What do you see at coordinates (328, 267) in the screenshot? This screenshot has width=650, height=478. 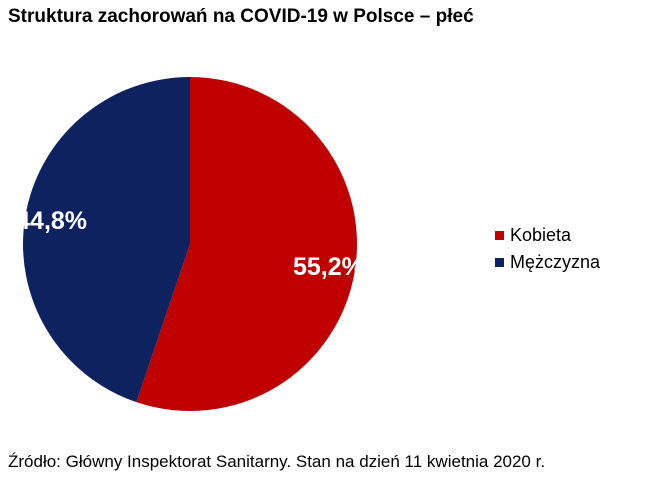 I see `data-label-kobieta: 55,2%` at bounding box center [328, 267].